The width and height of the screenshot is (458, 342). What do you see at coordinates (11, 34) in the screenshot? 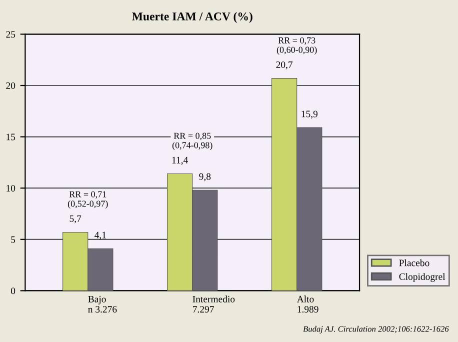
I see `y-tick-label: 25` at bounding box center [11, 34].